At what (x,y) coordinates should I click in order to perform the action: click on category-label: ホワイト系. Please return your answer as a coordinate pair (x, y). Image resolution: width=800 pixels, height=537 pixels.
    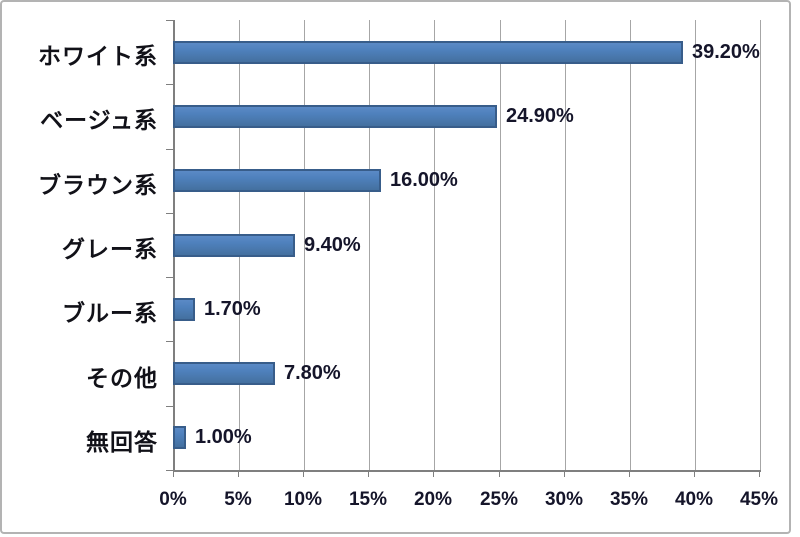
    Looking at the image, I should click on (98, 56).